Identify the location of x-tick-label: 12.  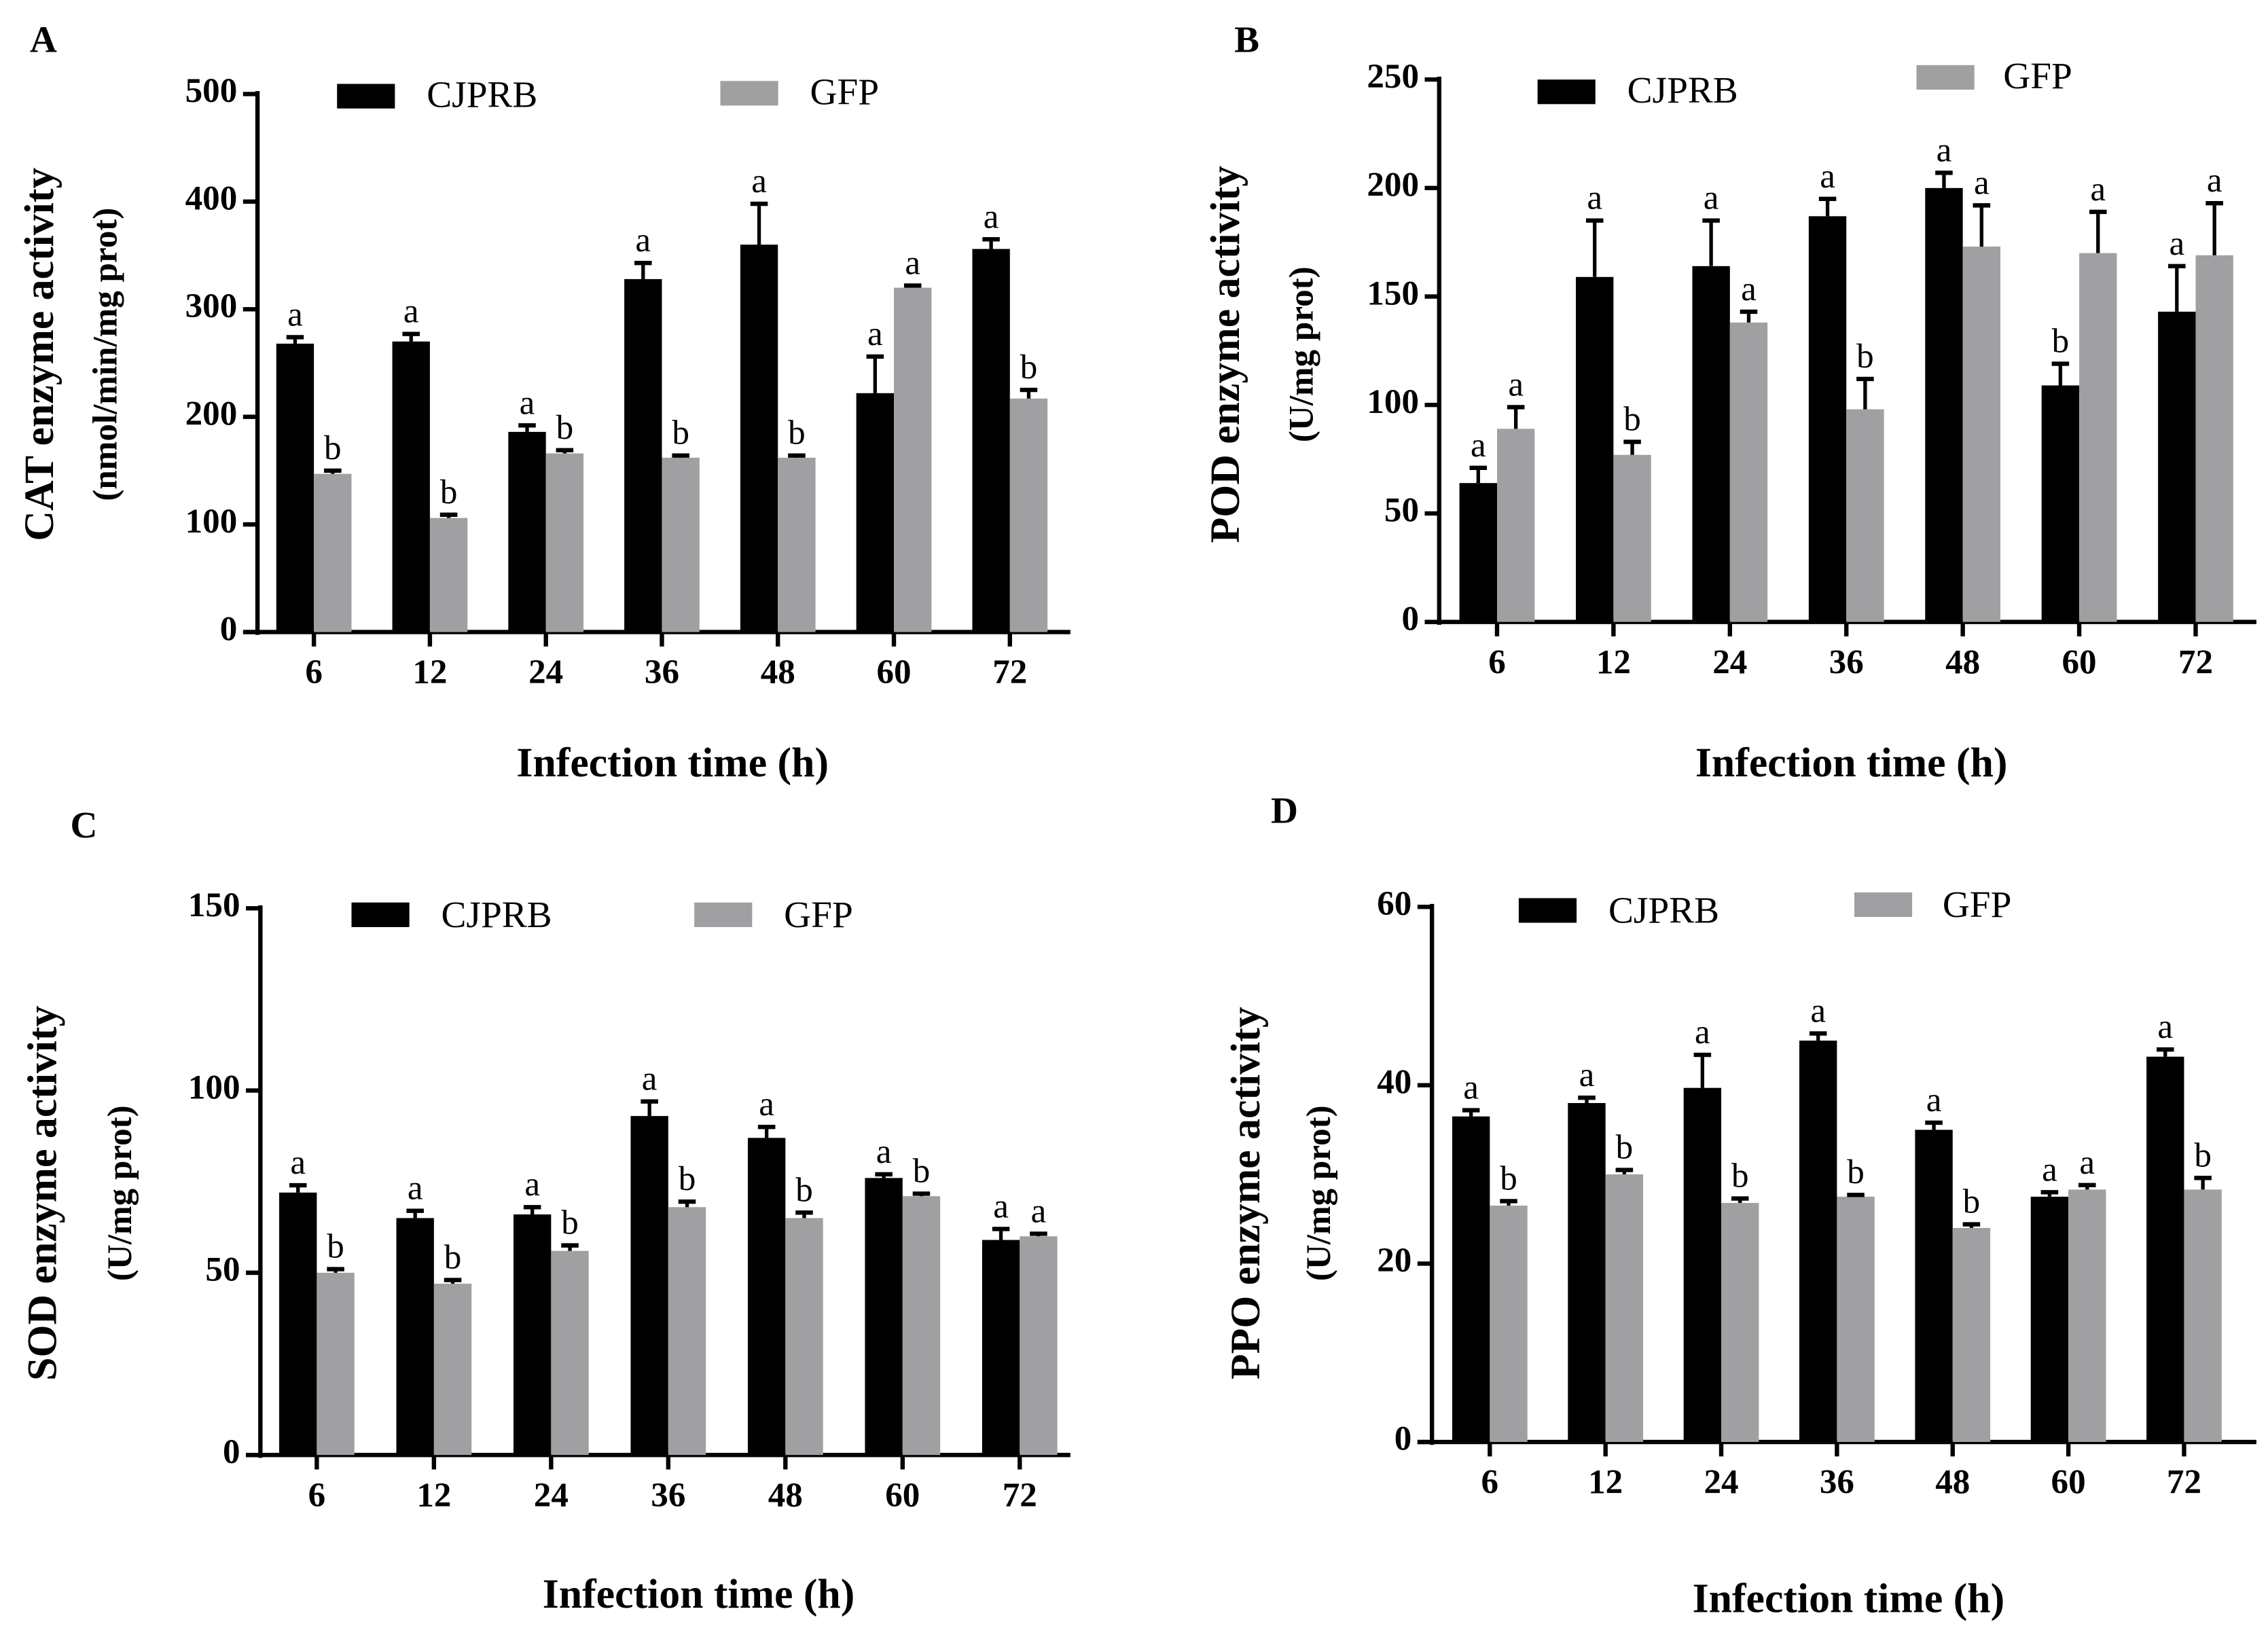
(433, 1495).